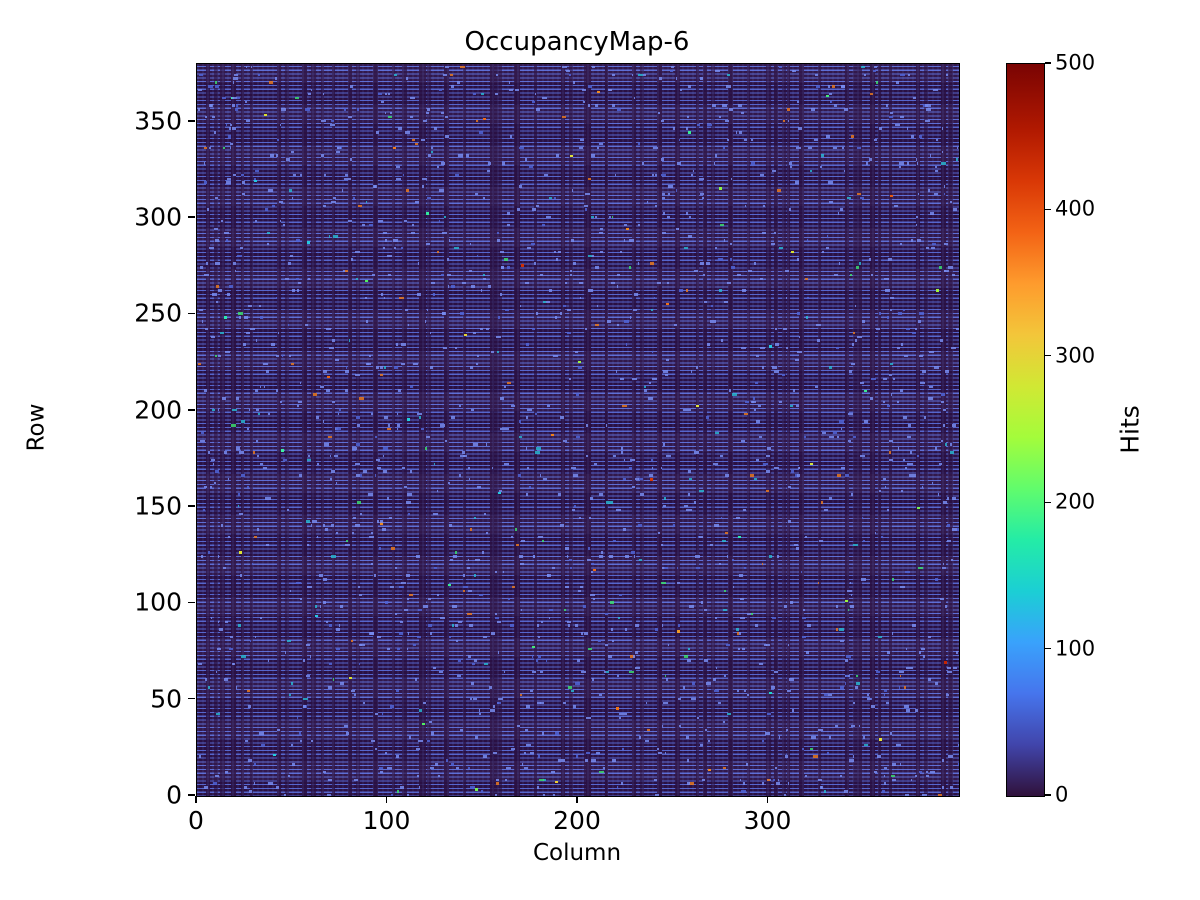 This screenshot has width=1200, height=900. I want to click on colorbar, so click(1025, 430).